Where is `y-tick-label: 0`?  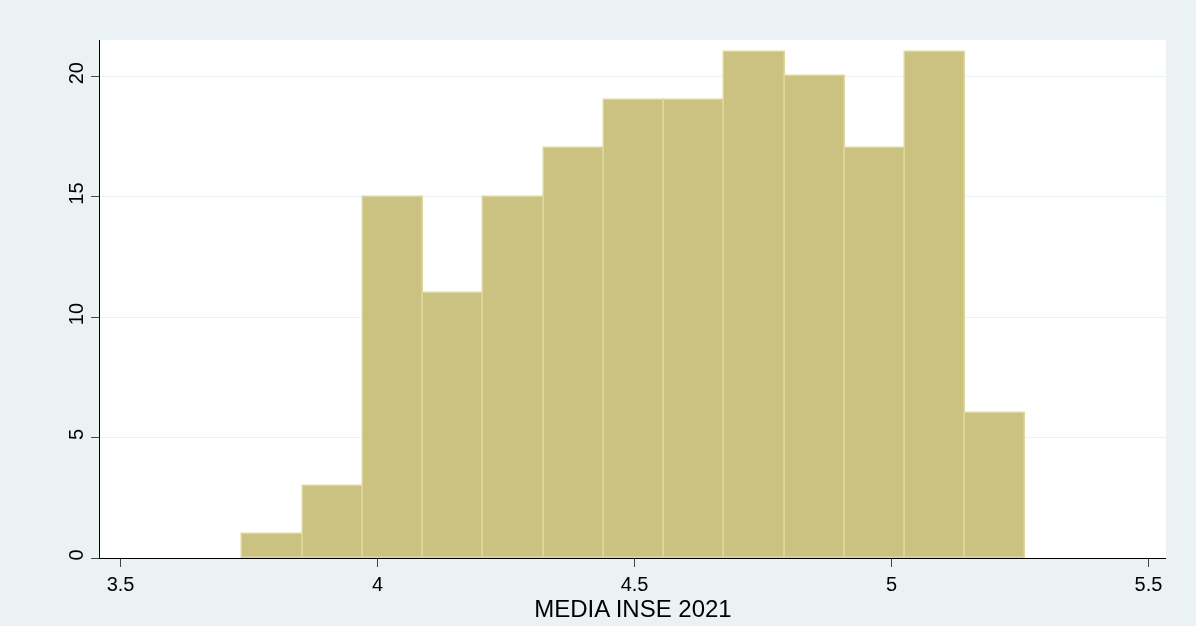
y-tick-label: 0 is located at coordinates (76, 555).